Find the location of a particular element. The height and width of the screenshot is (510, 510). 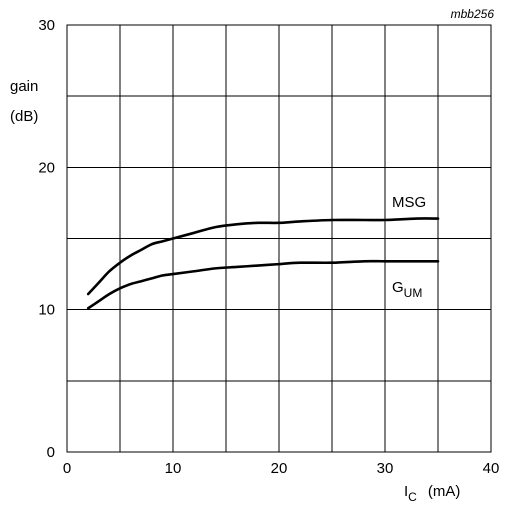

x-axis-label-unit: (mA) is located at coordinates (444, 491).